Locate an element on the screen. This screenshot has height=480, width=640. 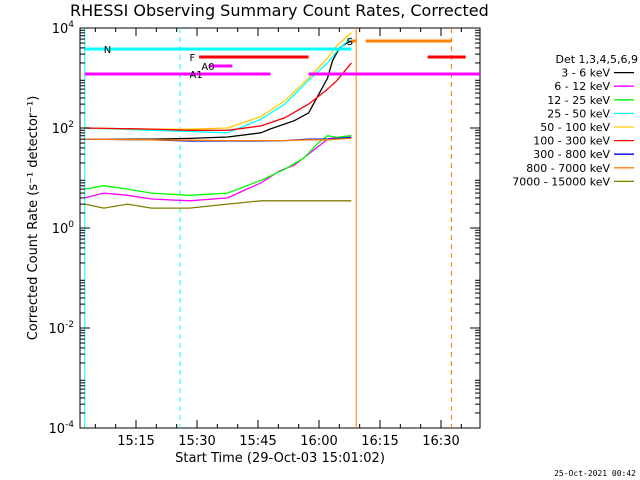
legend-entry-25-50keV: 25 - 50 keV is located at coordinates (578, 113).